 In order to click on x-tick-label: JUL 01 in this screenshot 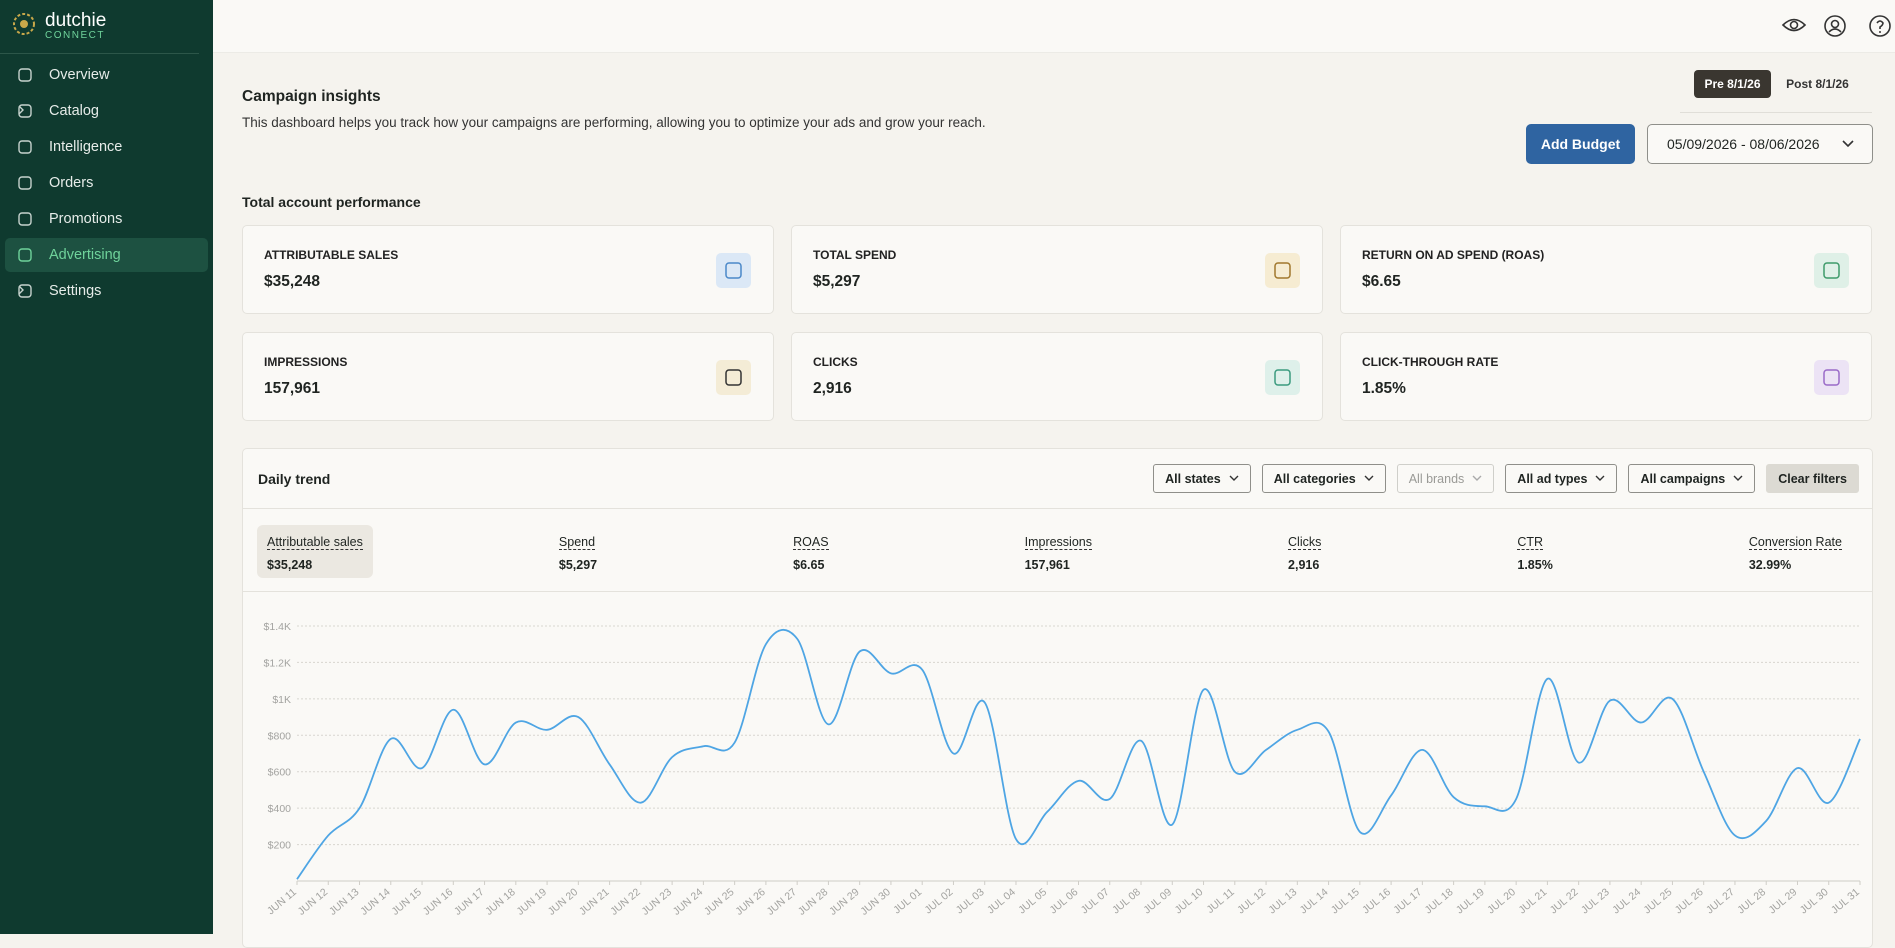, I will do `click(907, 901)`.